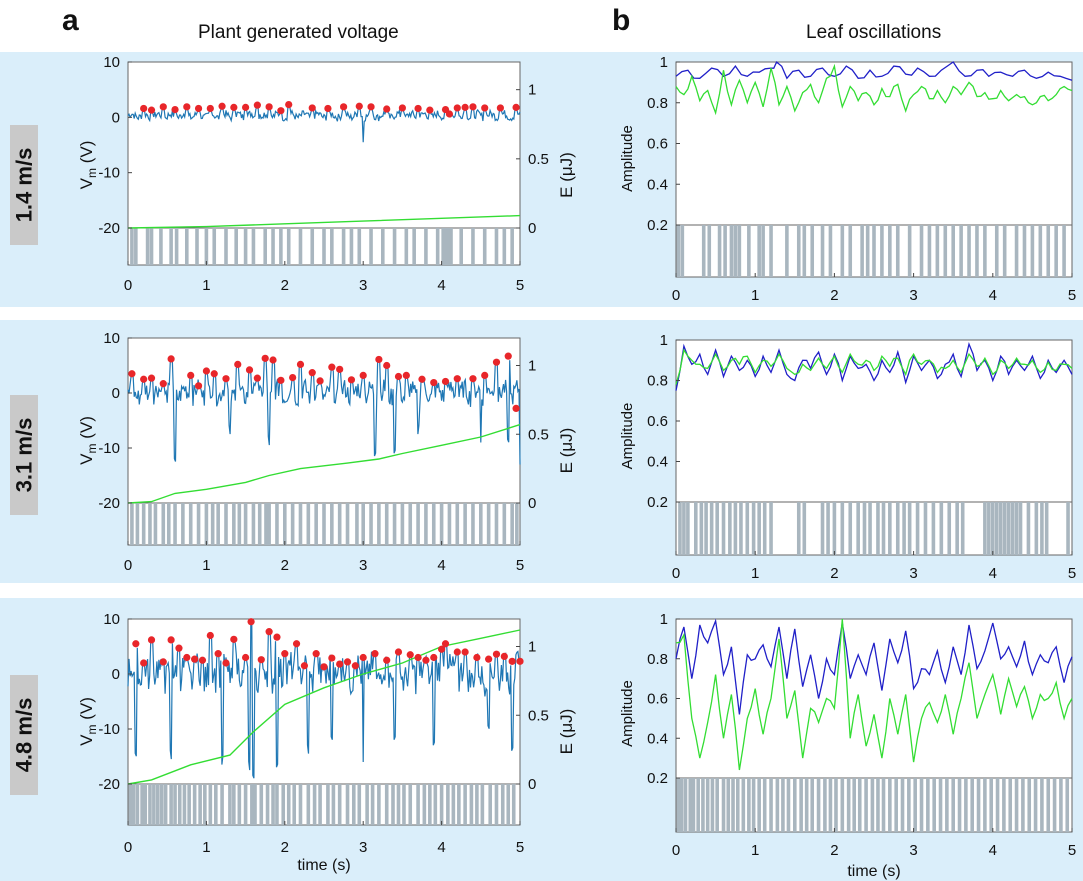 The width and height of the screenshot is (1083, 881). Describe the element at coordinates (657, 225) in the screenshot. I see `y-tick-label: 0.2` at that location.